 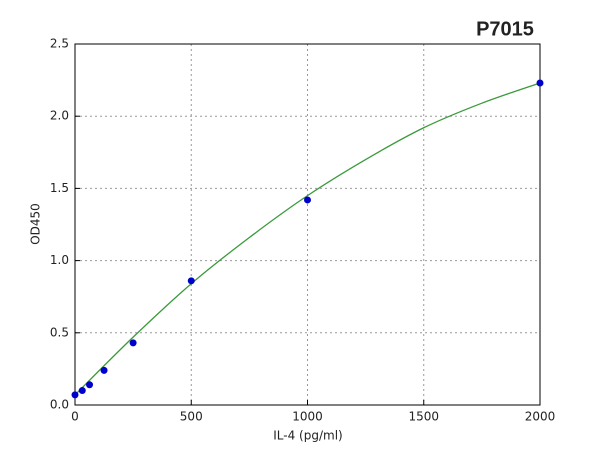 I want to click on y-tick-label: 1.5, so click(x=59, y=188).